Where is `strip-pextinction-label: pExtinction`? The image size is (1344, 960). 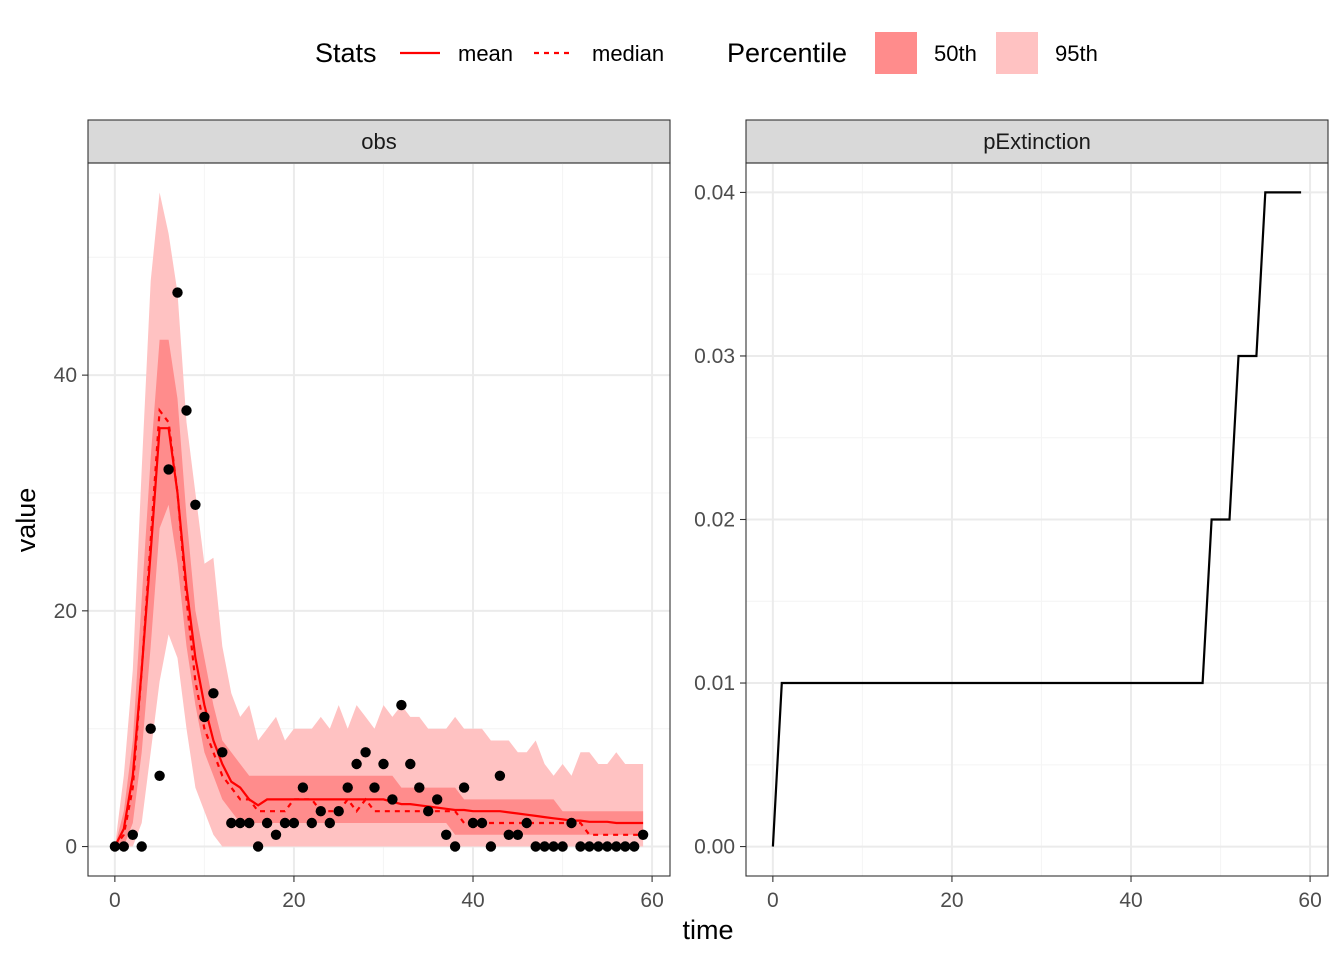
strip-pextinction-label: pExtinction is located at coordinates (1037, 141).